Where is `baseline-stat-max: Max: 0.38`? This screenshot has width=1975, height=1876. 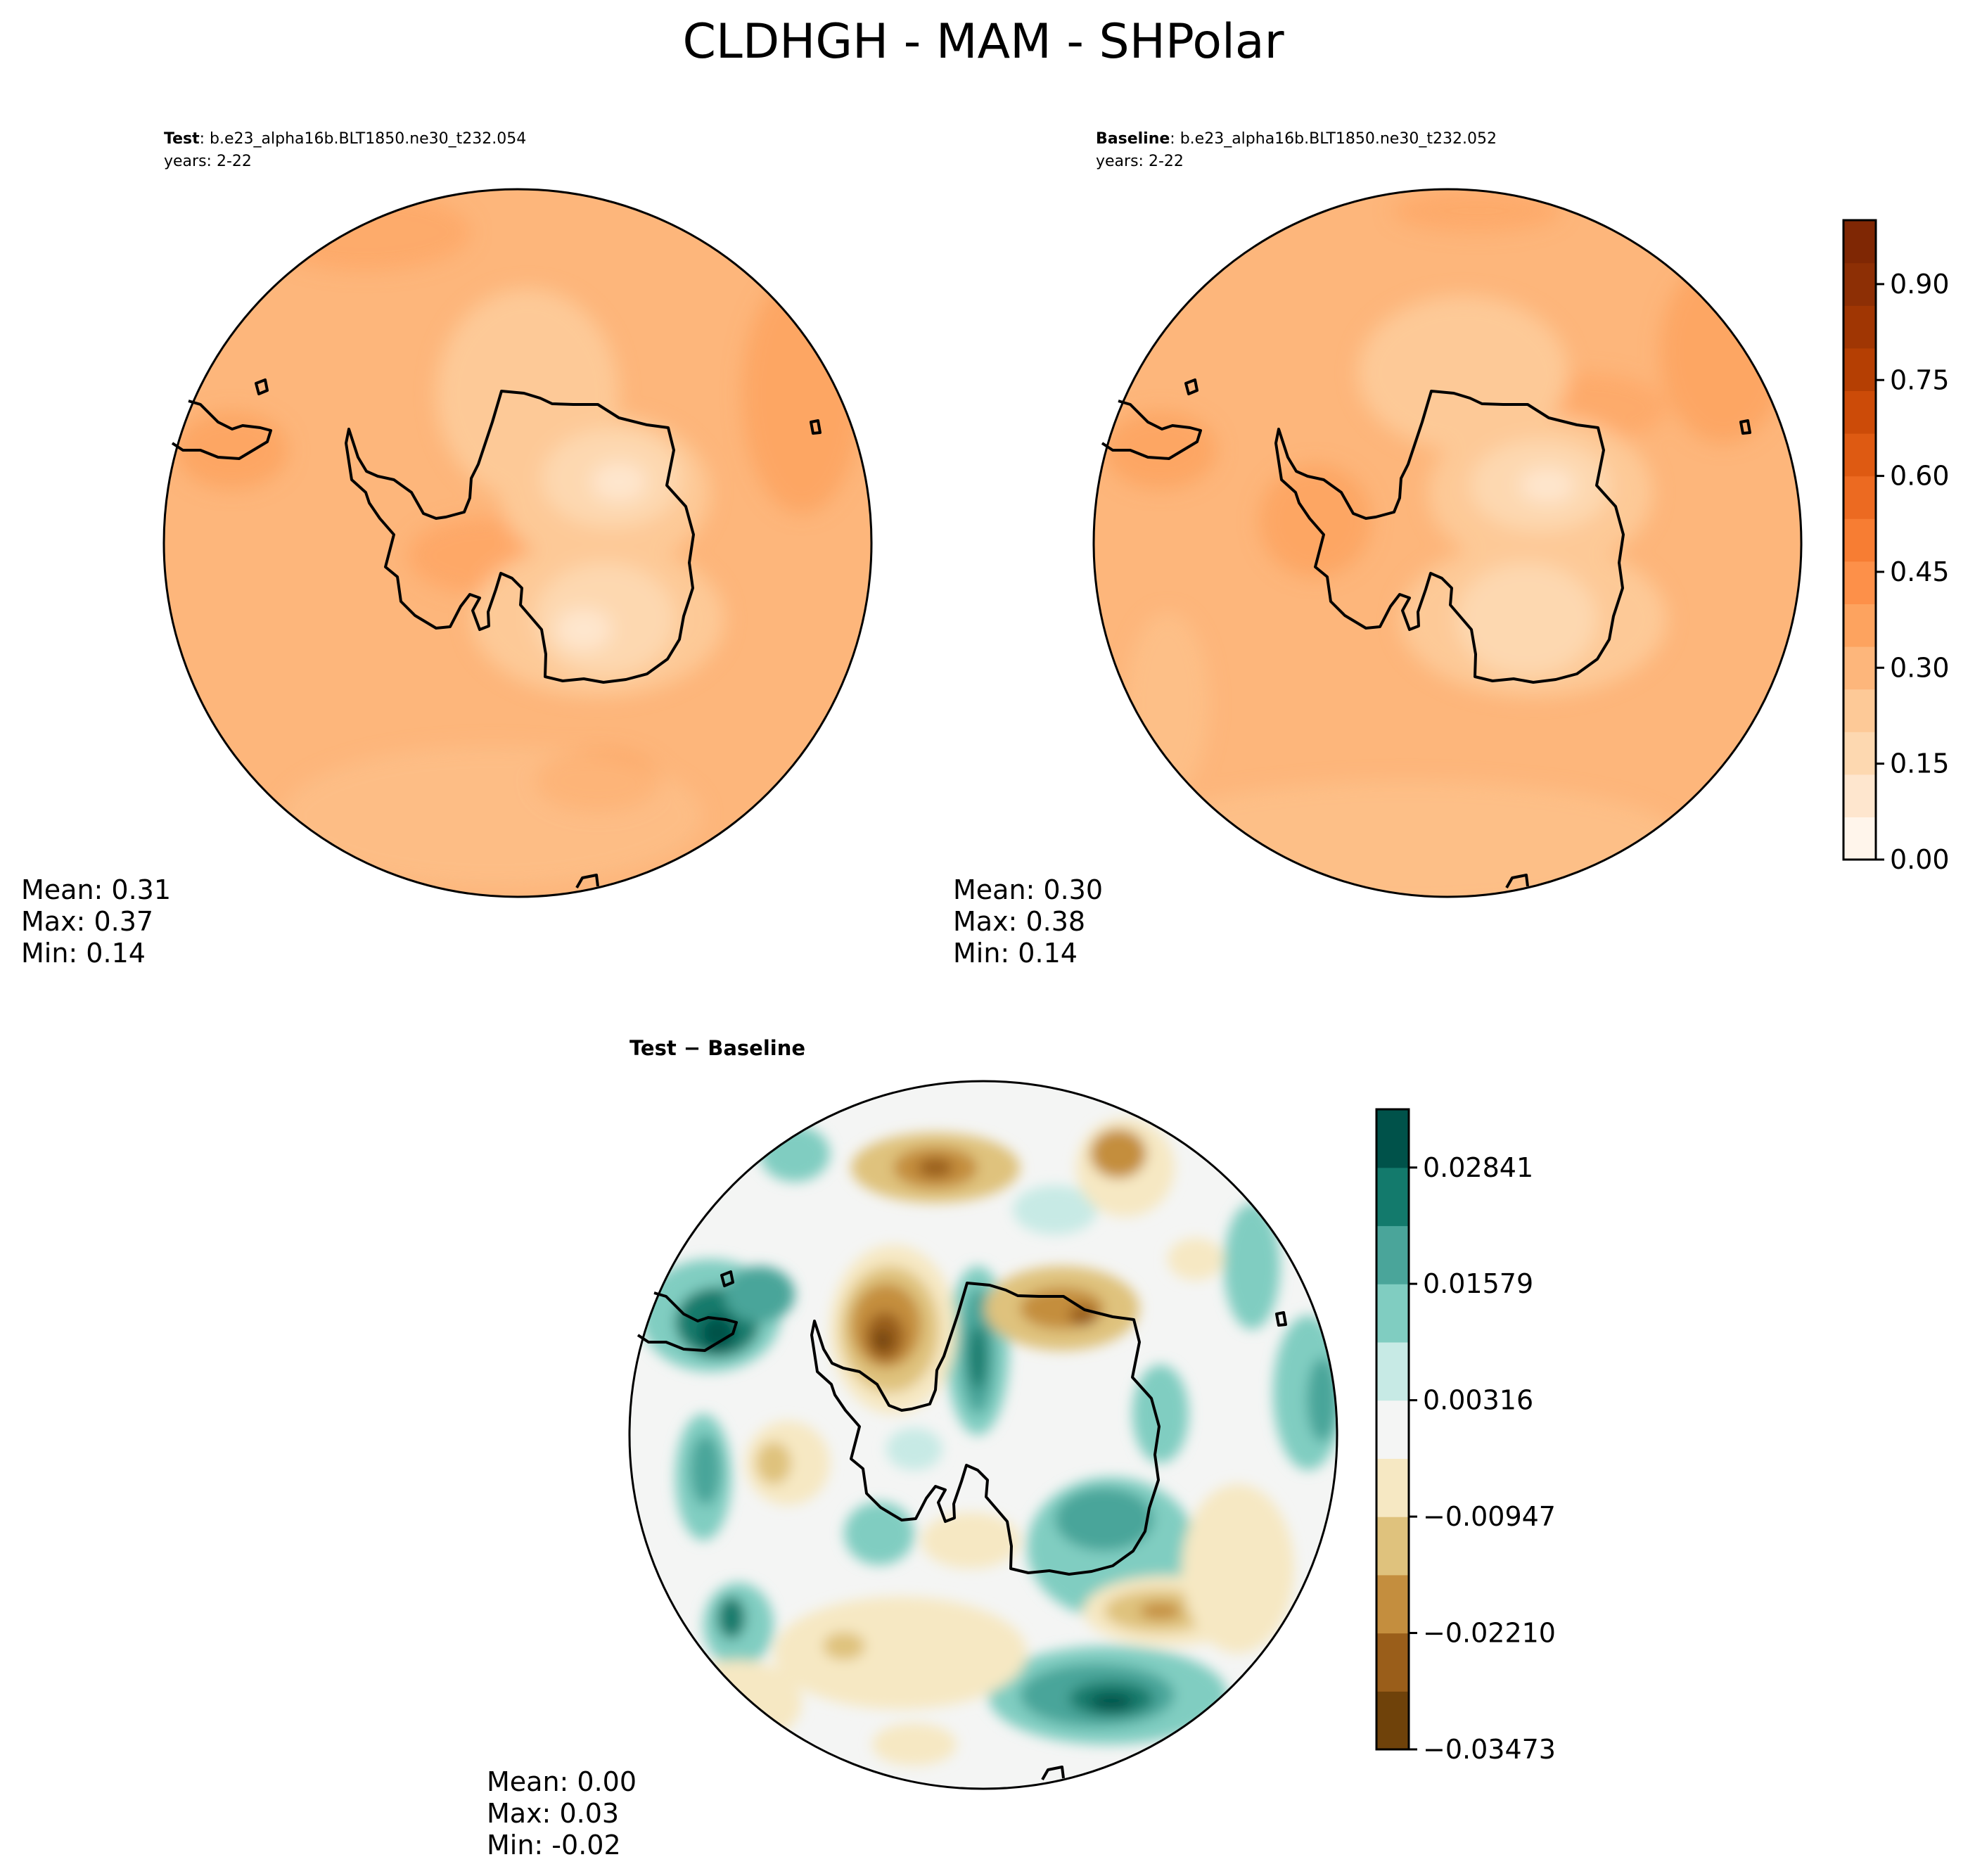 baseline-stat-max: Max: 0.38 is located at coordinates (1019, 921).